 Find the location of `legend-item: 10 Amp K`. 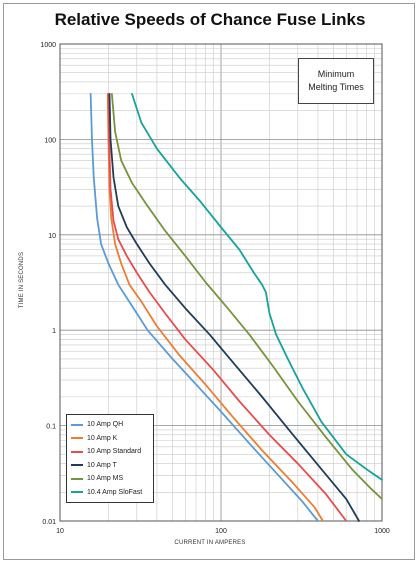

legend-item: 10 Amp K is located at coordinates (110, 439).